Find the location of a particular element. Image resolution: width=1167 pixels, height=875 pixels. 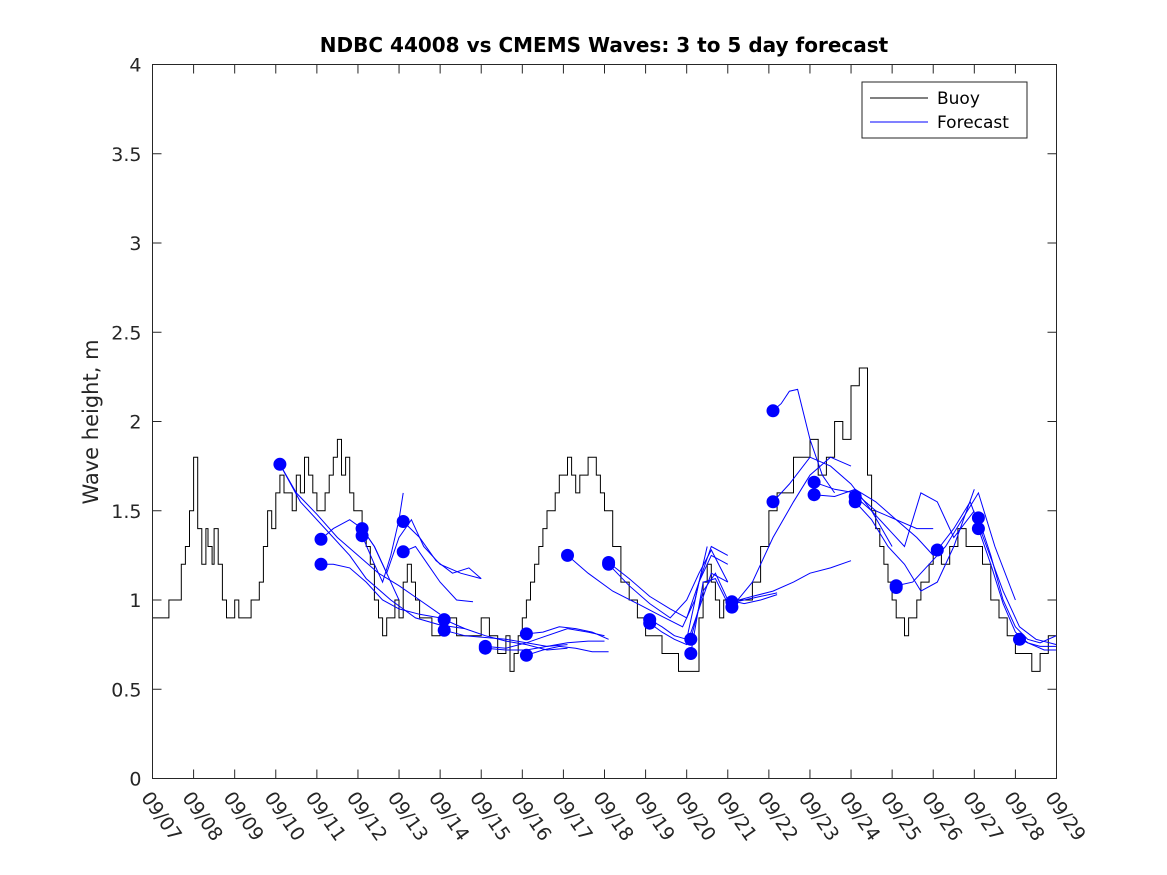

y-tick-label: 2.5 is located at coordinates (126, 333).